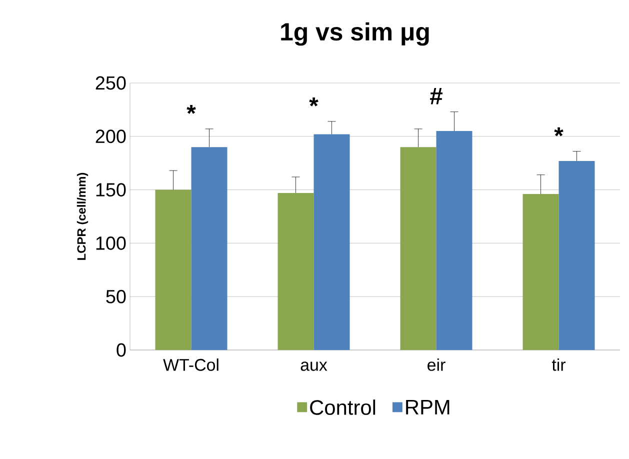 The width and height of the screenshot is (629, 459). What do you see at coordinates (355, 34) in the screenshot?
I see `chart-title: 1g vs sim μg` at bounding box center [355, 34].